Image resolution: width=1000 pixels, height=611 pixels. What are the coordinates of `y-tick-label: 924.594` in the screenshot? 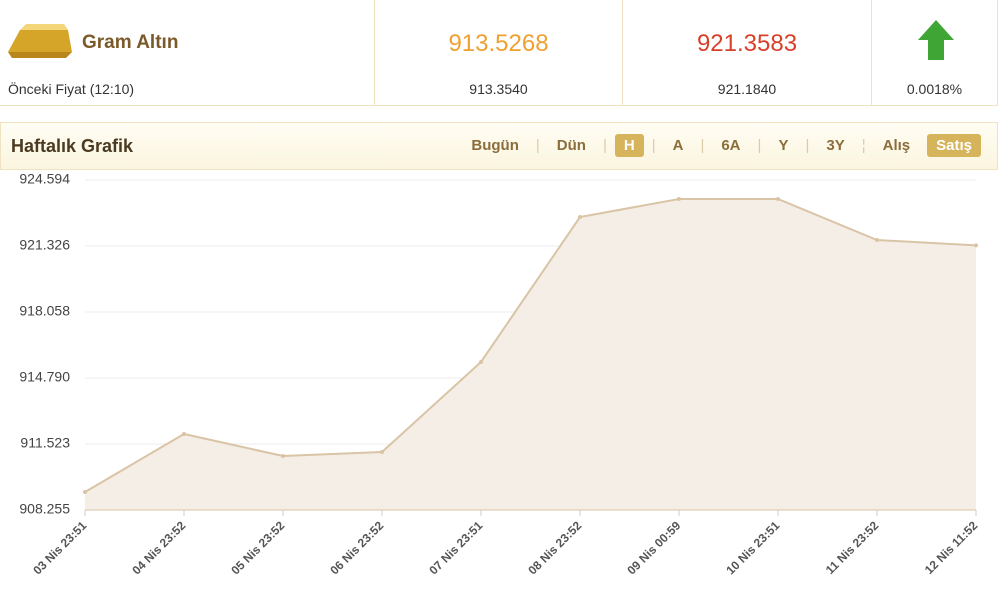 It's located at (44, 179).